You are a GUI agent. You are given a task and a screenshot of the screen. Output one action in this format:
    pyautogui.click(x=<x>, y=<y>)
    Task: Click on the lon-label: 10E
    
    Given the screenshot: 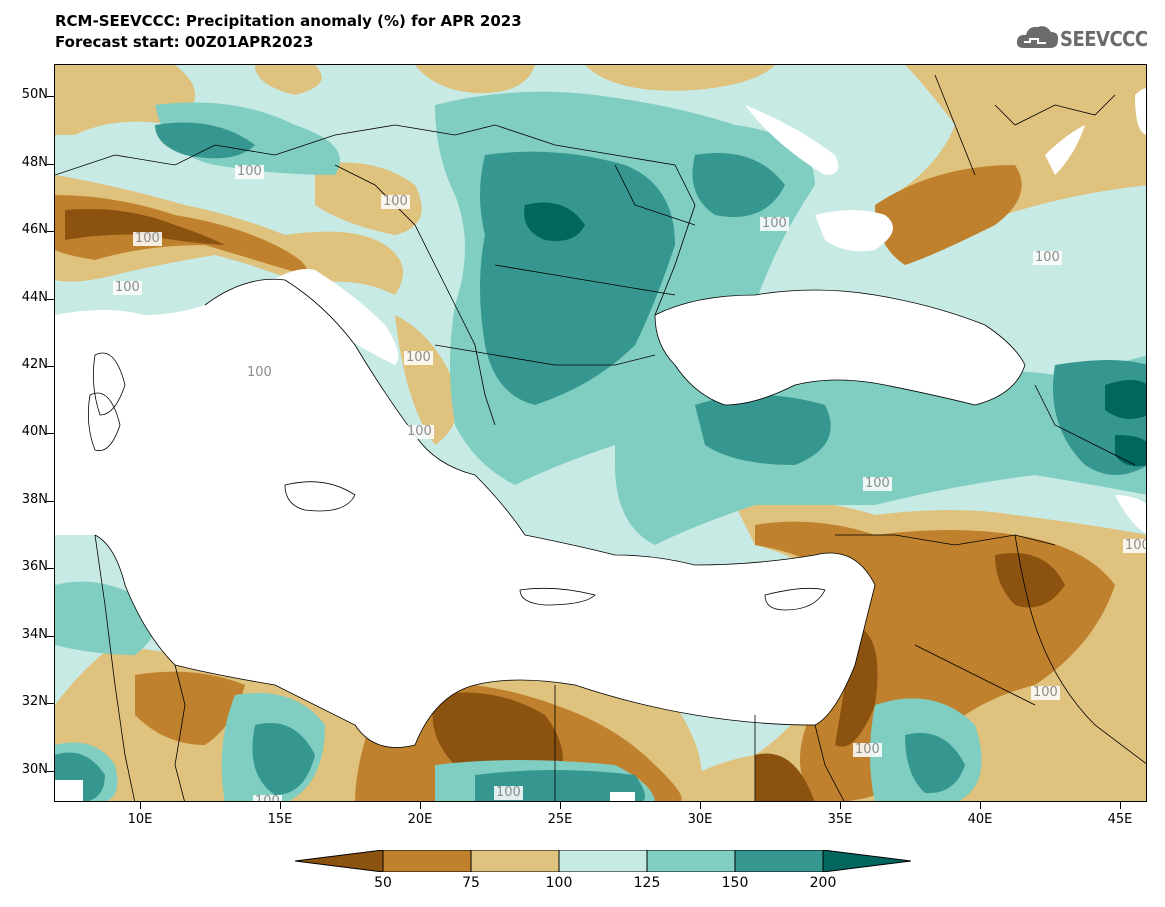 What is the action you would take?
    pyautogui.click(x=140, y=819)
    